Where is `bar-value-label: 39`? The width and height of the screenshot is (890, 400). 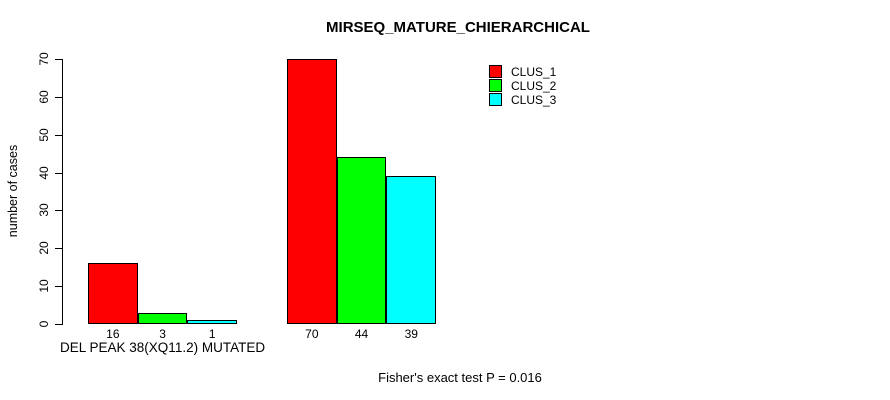
bar-value-label: 39 is located at coordinates (411, 334).